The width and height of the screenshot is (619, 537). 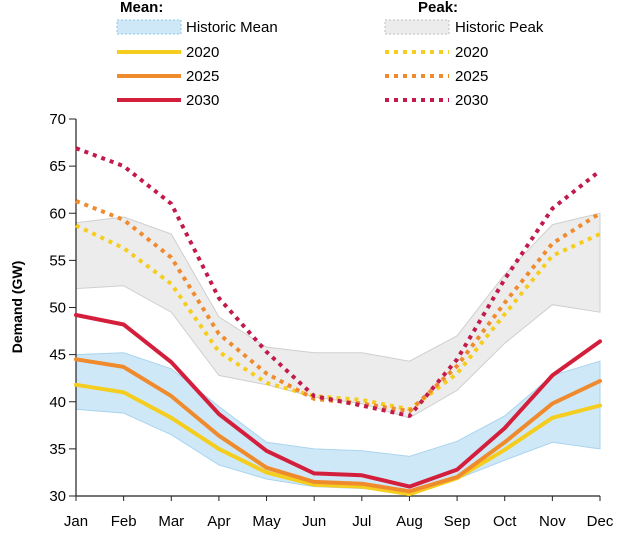 What do you see at coordinates (149, 27) in the screenshot?
I see `legend-historic-mean-swatch` at bounding box center [149, 27].